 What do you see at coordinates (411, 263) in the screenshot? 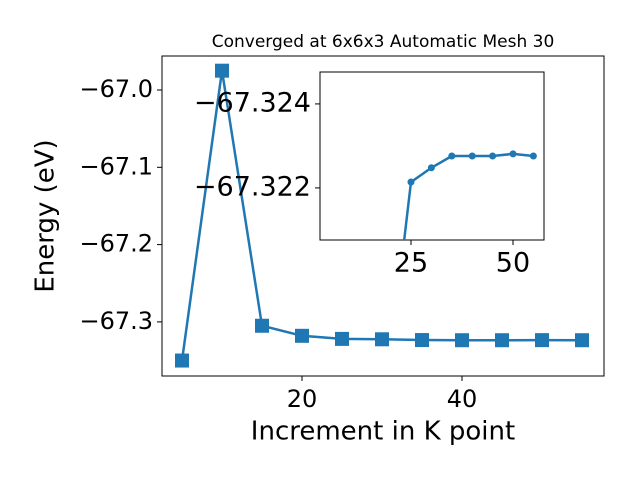
I see `x-tick-label: 25` at bounding box center [411, 263].